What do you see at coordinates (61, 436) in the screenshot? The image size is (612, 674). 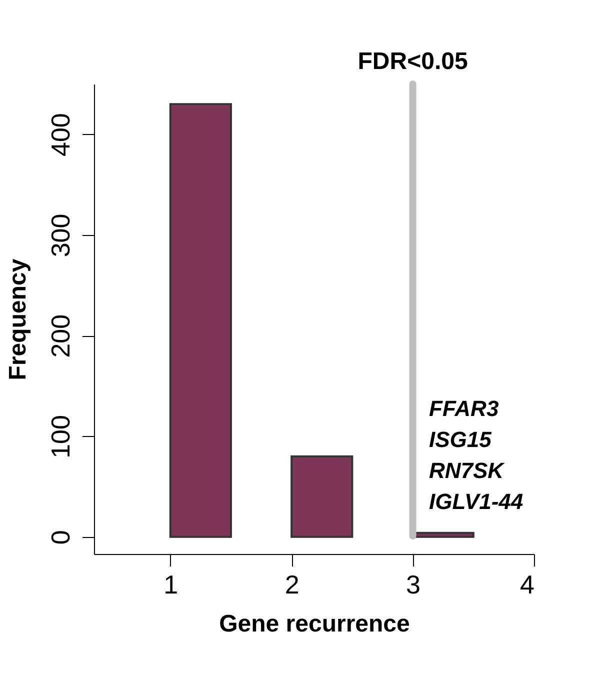 I see `y-tick-label: 100` at bounding box center [61, 436].